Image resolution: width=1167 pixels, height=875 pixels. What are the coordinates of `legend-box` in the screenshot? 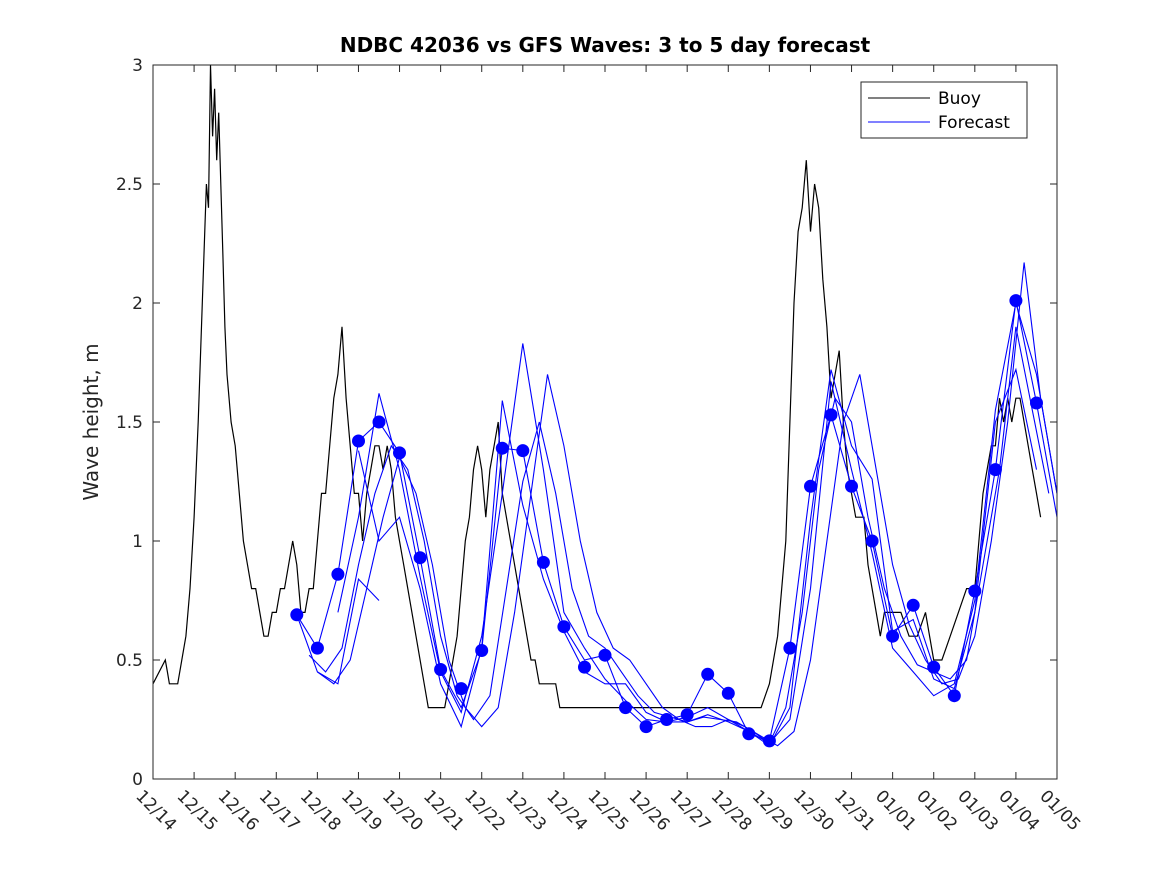 It's located at (944, 110).